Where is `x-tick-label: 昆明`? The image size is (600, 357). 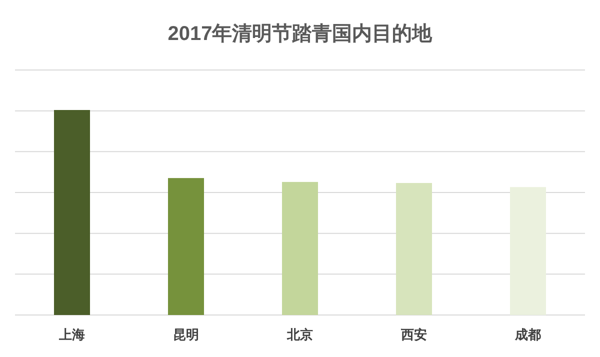 x-tick-label: 昆明 is located at coordinates (186, 334).